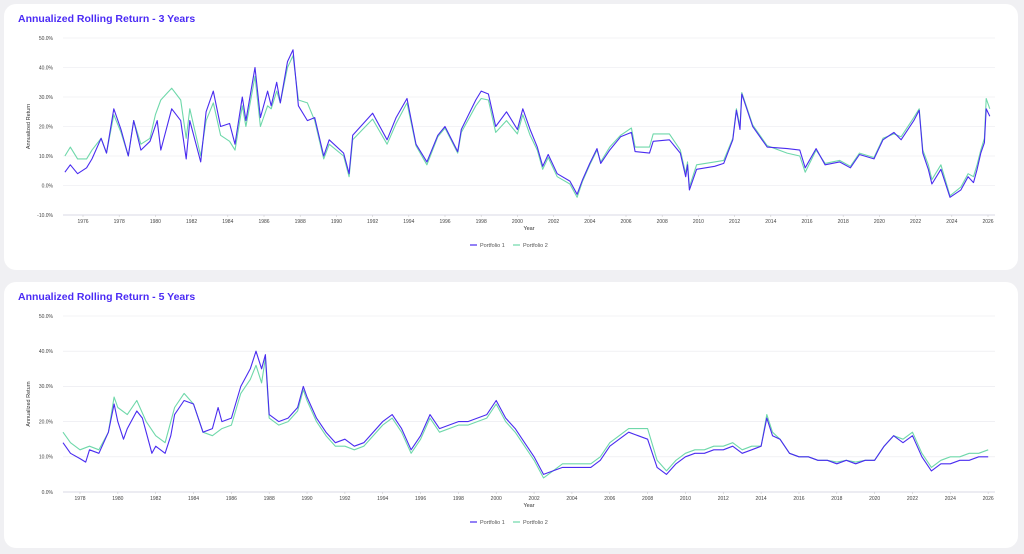 The image size is (1024, 554). Describe the element at coordinates (45, 216) in the screenshot. I see `y-tick-label: -10.0%` at that location.